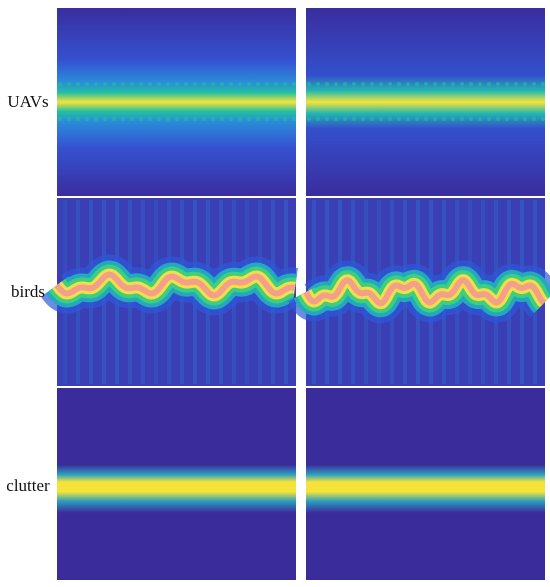 This screenshot has width=550, height=587. I want to click on row-label: birds, so click(28, 291).